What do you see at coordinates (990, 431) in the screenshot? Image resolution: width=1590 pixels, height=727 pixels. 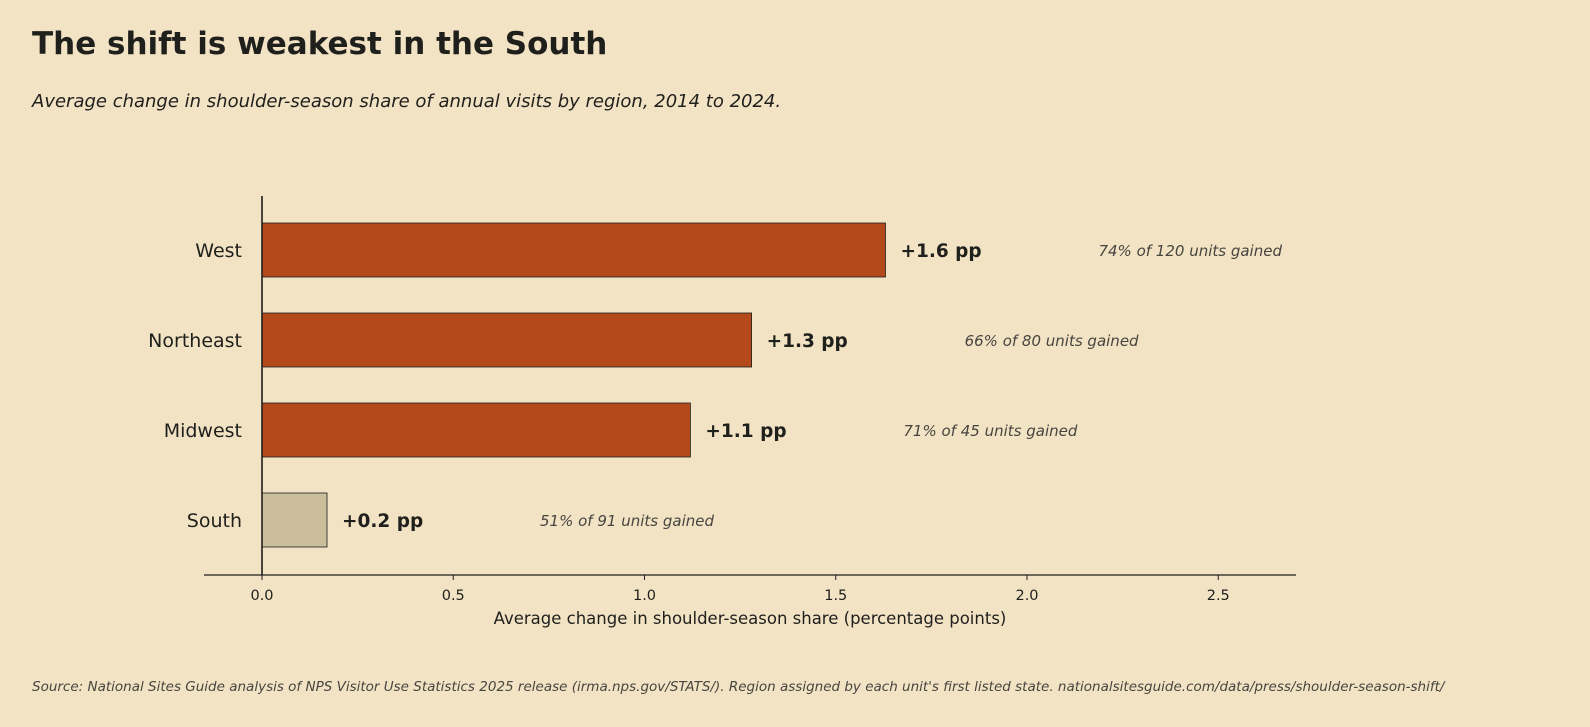 I see `annotation-label: 71% of 45 units gained` at bounding box center [990, 431].